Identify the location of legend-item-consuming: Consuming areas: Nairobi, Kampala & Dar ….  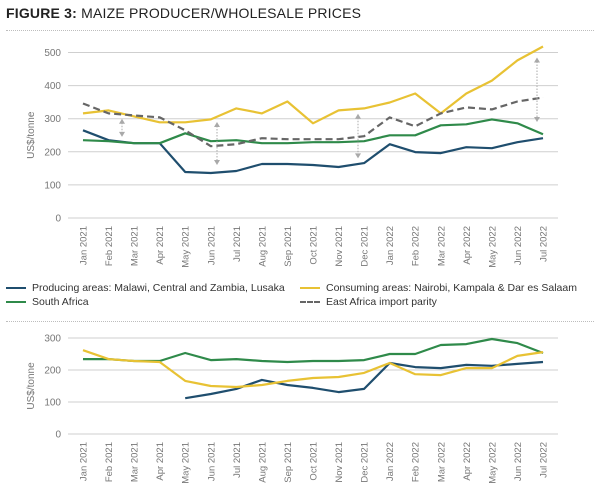
(438, 288).